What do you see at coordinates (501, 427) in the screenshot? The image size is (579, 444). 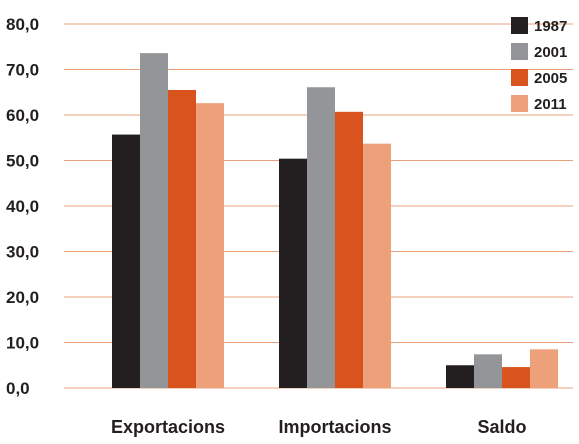 I see `x-category-label: Saldo` at bounding box center [501, 427].